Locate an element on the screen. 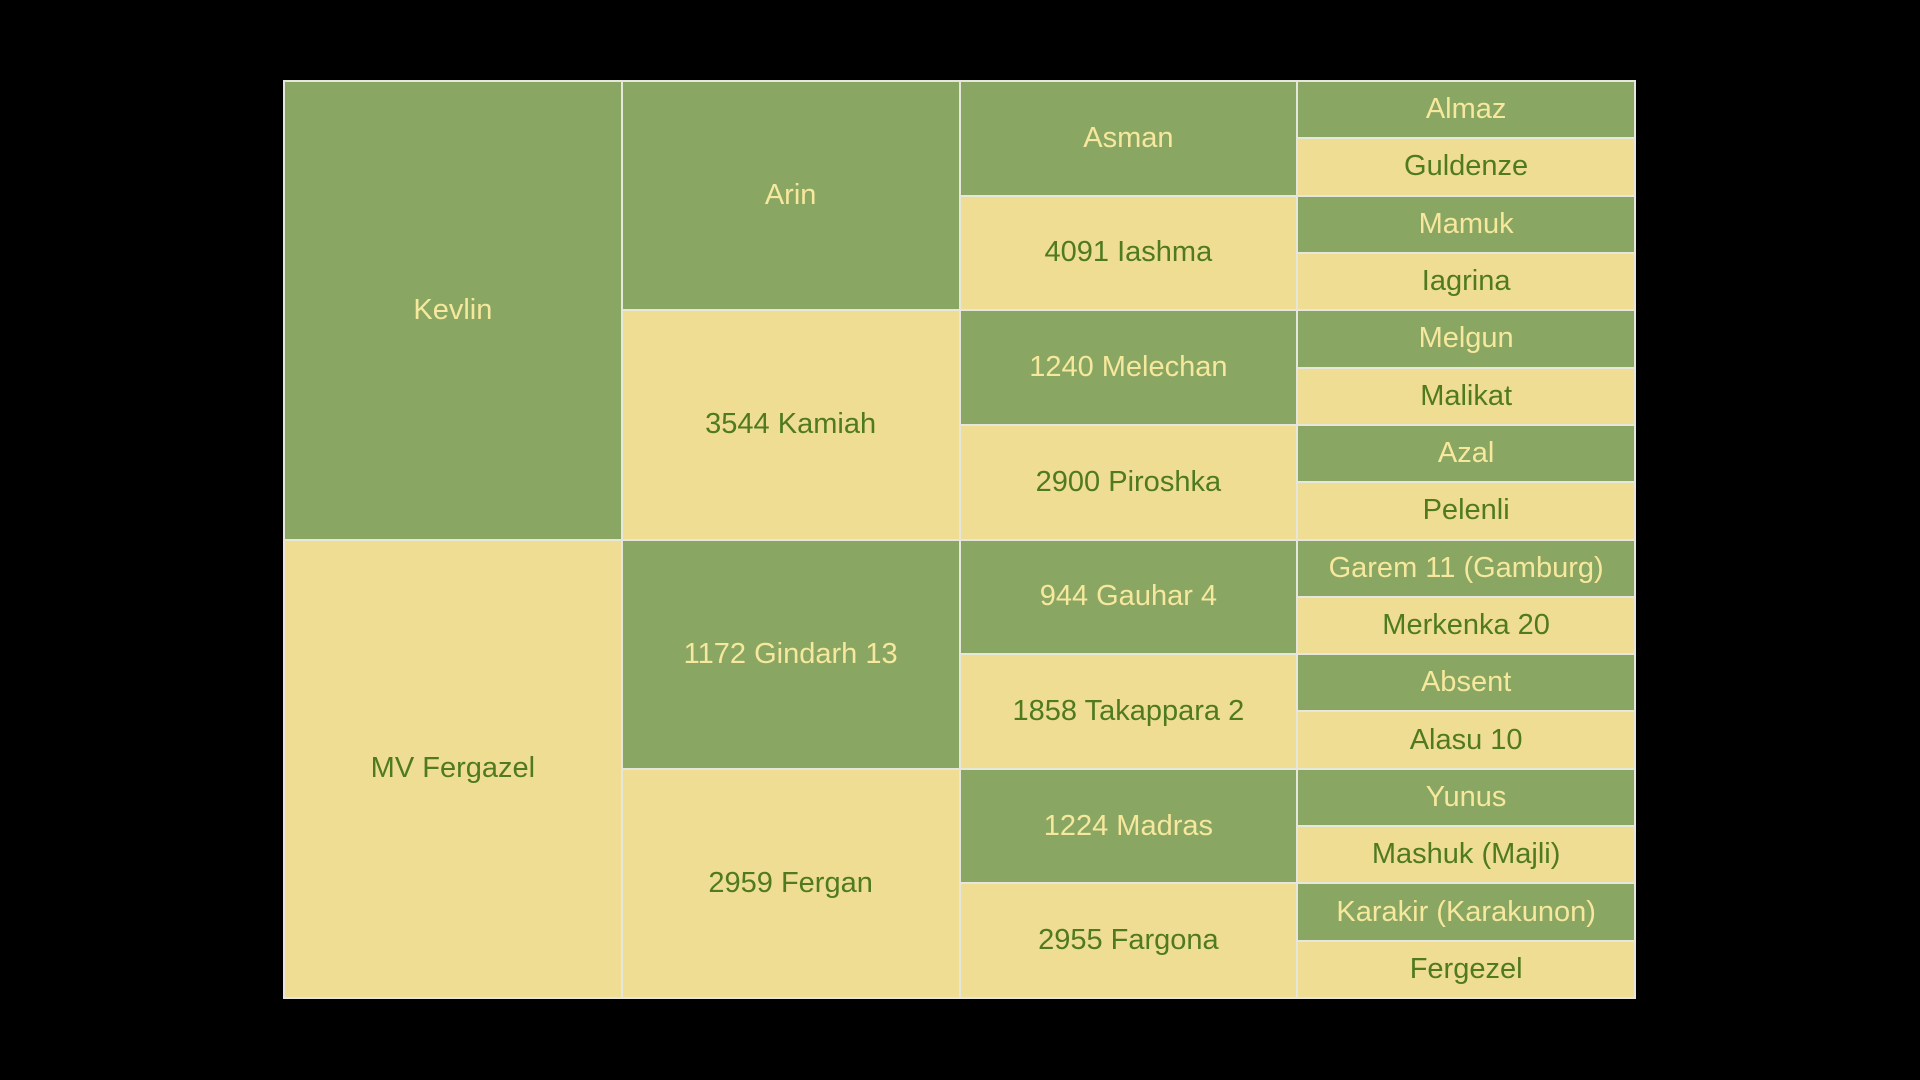 This screenshot has width=1920, height=1080. generation-parents: Kevlin MV Fergazel is located at coordinates (453, 539).